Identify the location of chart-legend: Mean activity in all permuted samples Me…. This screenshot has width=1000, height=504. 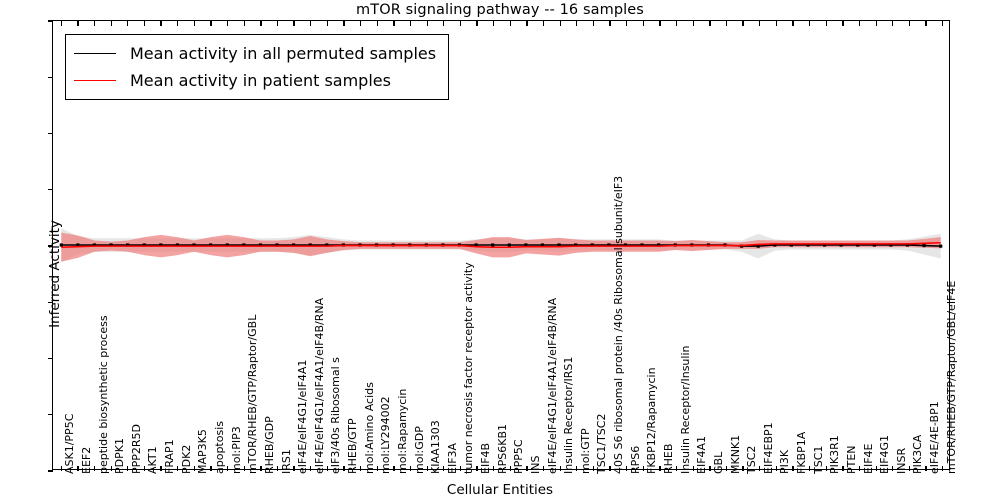
(257, 67).